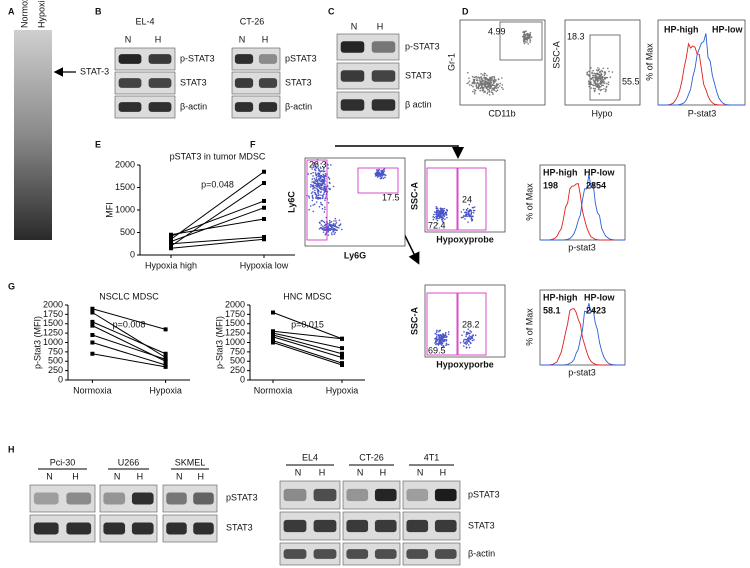  I want to click on lane-label: Hypoxia, so click(41, 14).